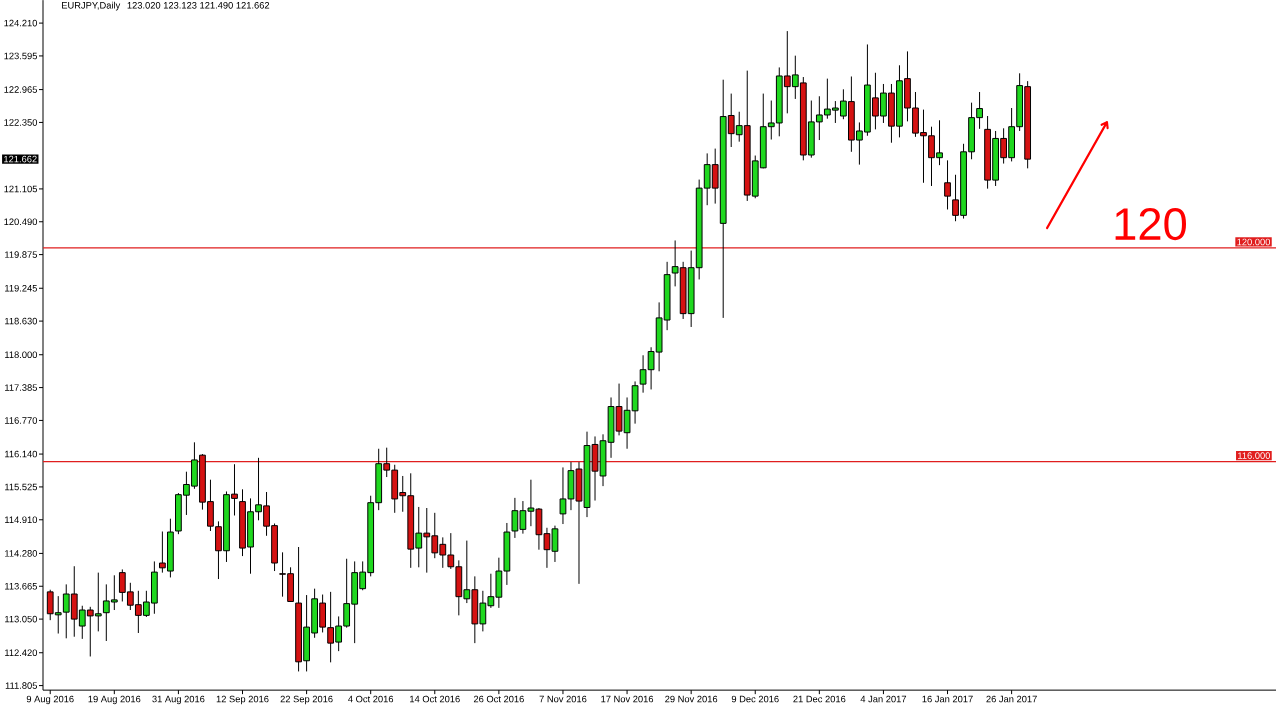  What do you see at coordinates (819, 699) in the screenshot?
I see `x-tick-label: 21 Dec 2016` at bounding box center [819, 699].